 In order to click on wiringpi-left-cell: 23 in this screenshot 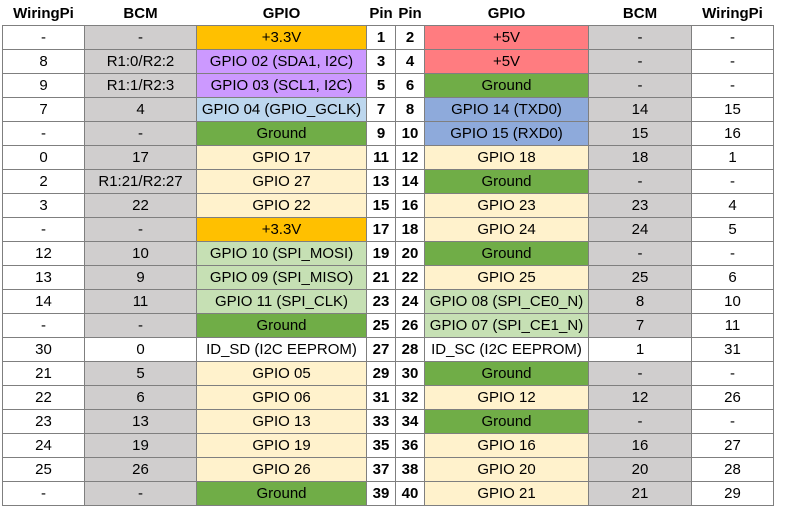, I will do `click(43, 421)`.